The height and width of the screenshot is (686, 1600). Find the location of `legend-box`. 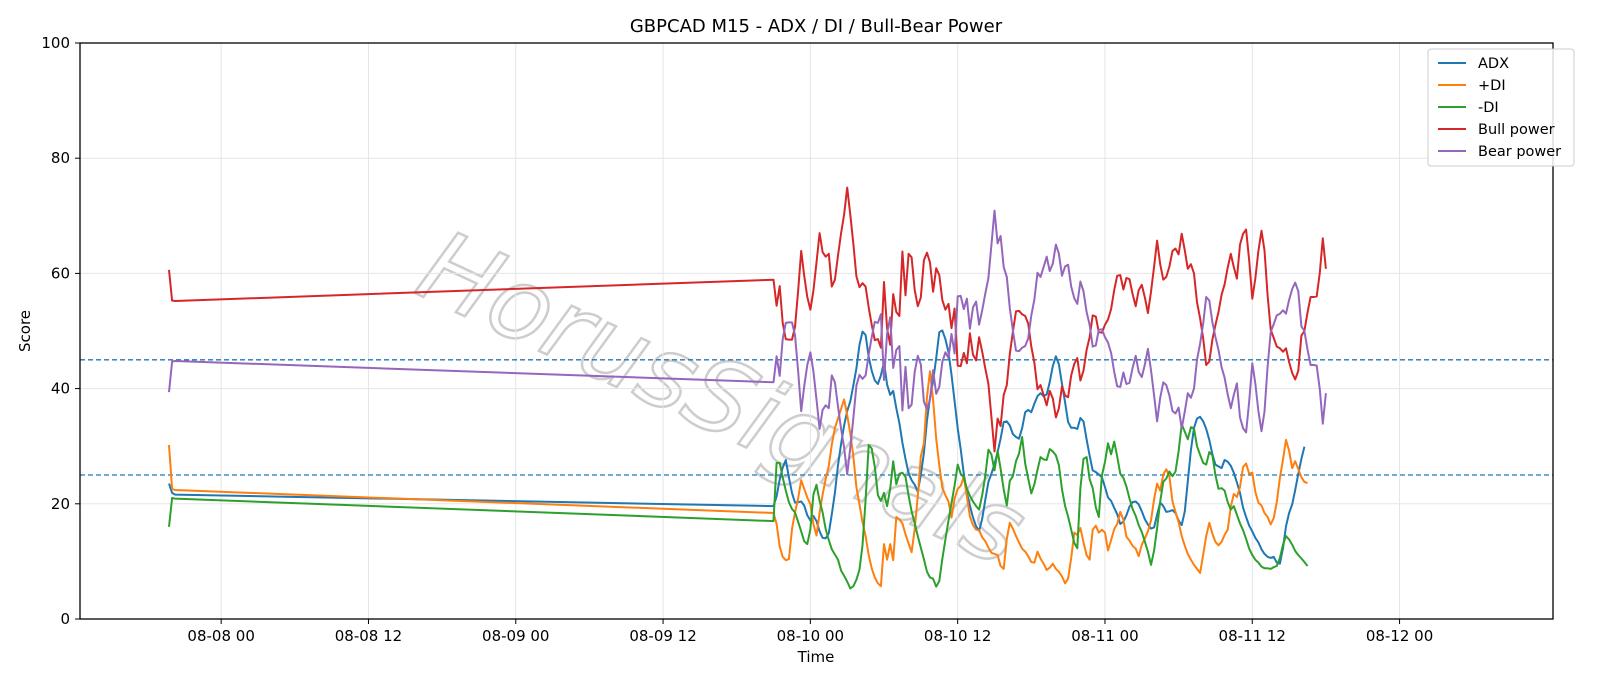

legend-box is located at coordinates (1501, 107).